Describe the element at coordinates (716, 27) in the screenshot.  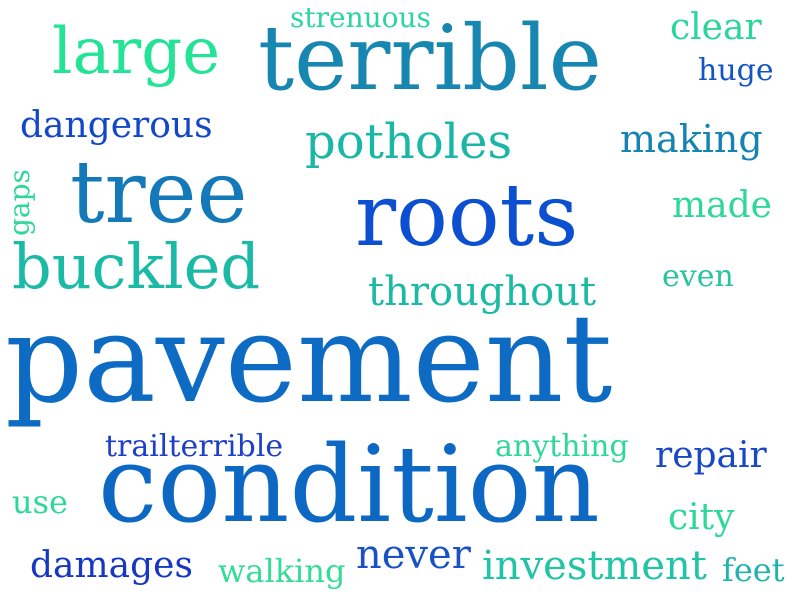
I see `word-clear: clear` at that location.